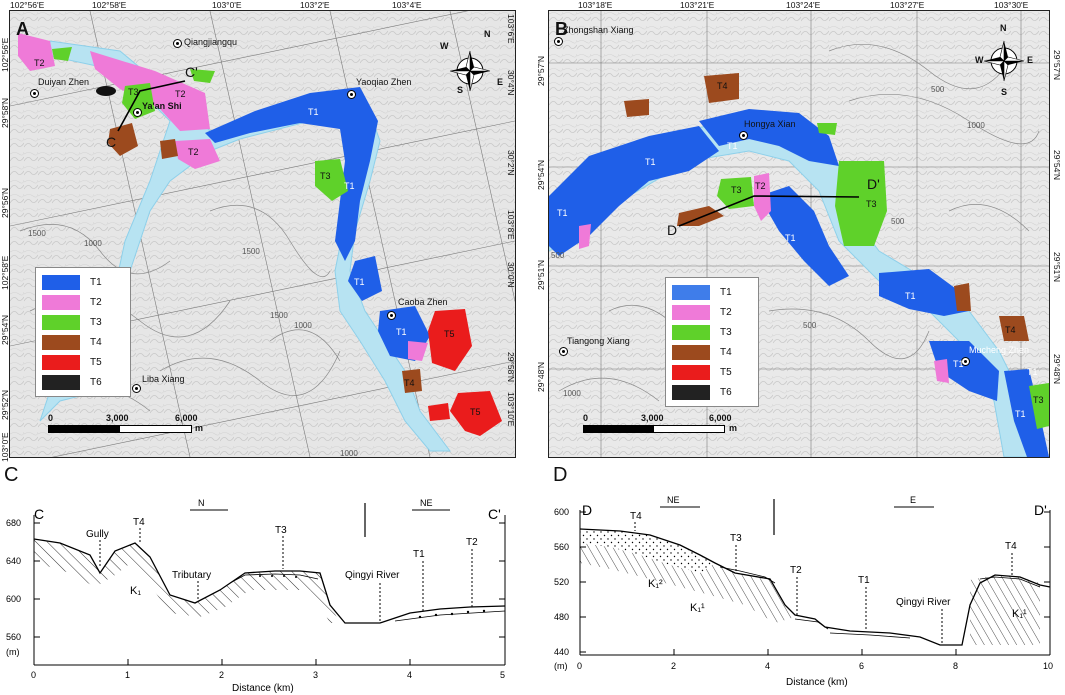 Image resolution: width=1065 pixels, height=695 pixels. I want to click on legend-swatch-t4, so click(61, 342).